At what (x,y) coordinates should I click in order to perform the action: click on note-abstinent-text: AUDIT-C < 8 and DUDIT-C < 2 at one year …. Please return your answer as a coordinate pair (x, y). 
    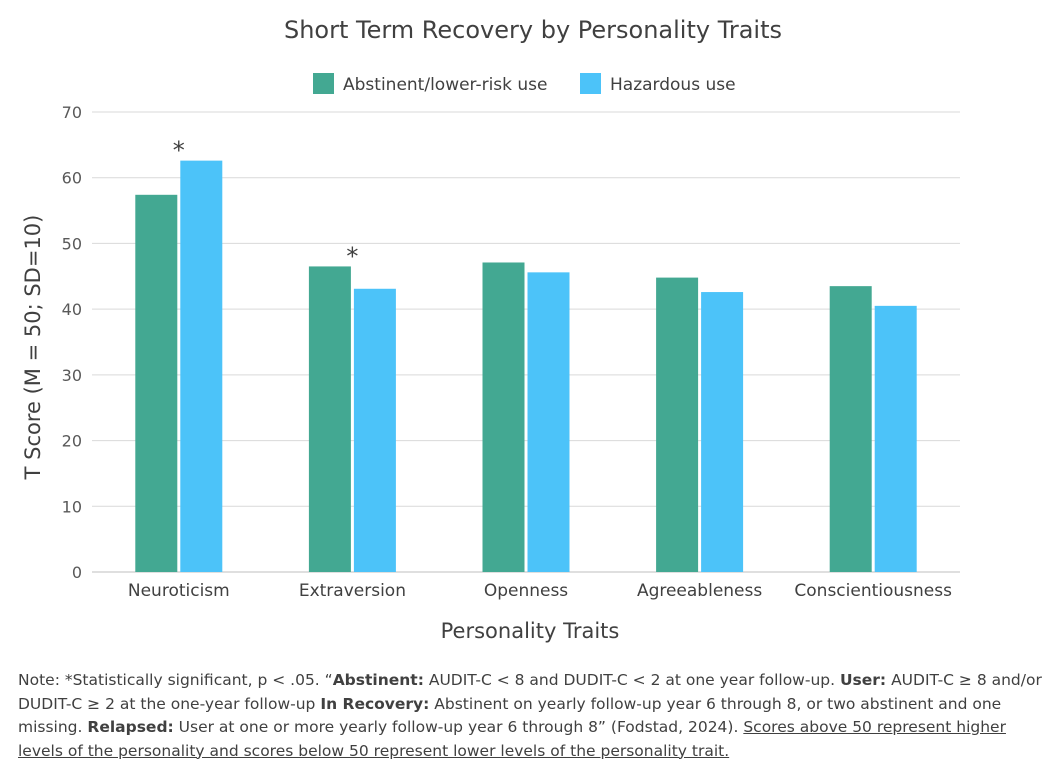
    Looking at the image, I should click on (631, 680).